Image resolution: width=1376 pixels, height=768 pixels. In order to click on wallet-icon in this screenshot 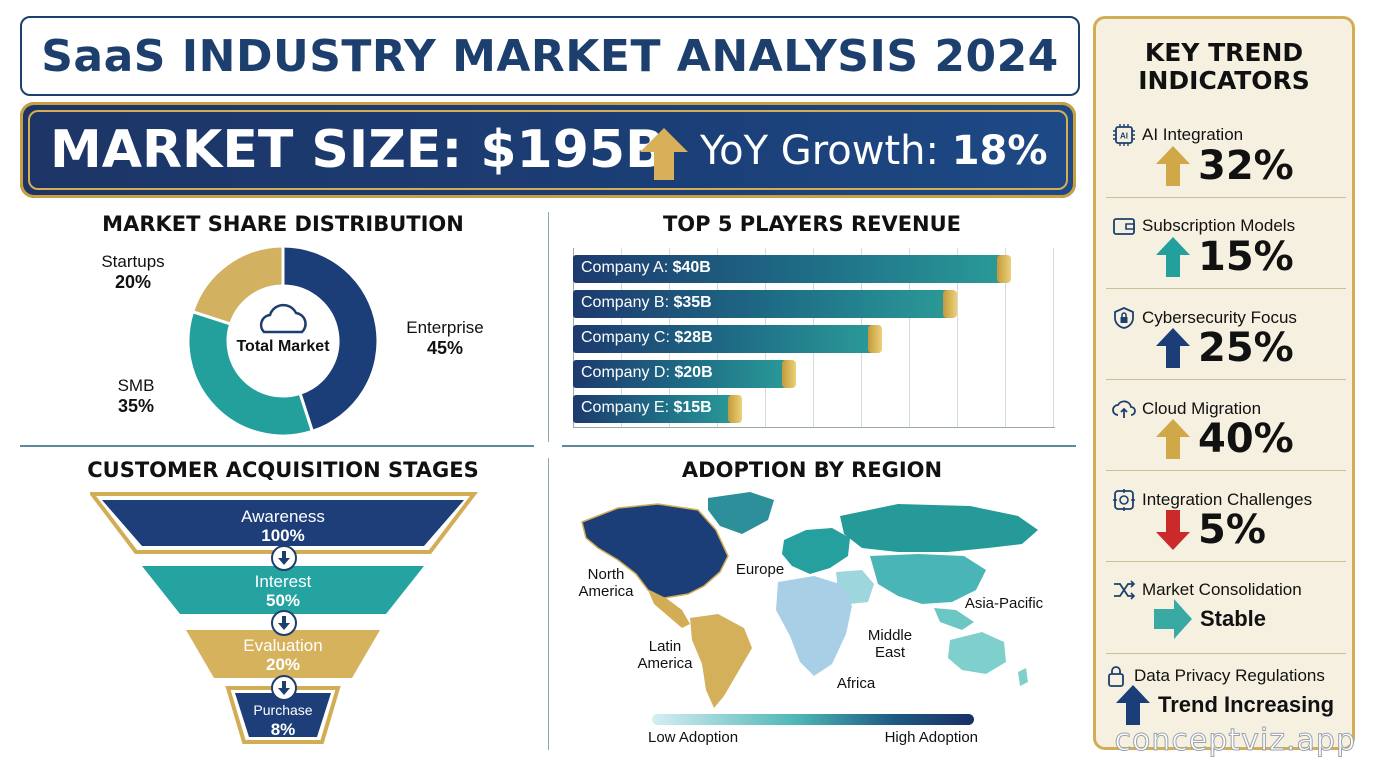, I will do `click(1124, 226)`.